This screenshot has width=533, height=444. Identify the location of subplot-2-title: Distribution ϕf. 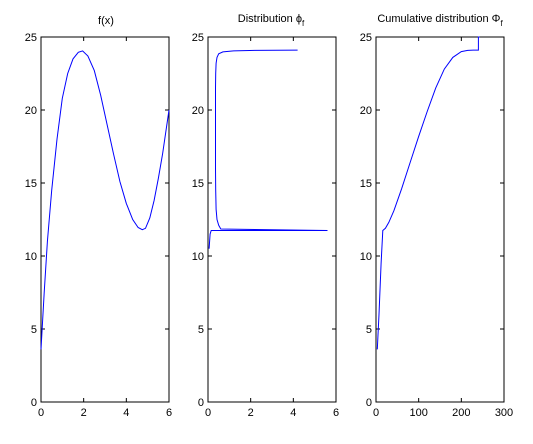
(271, 20).